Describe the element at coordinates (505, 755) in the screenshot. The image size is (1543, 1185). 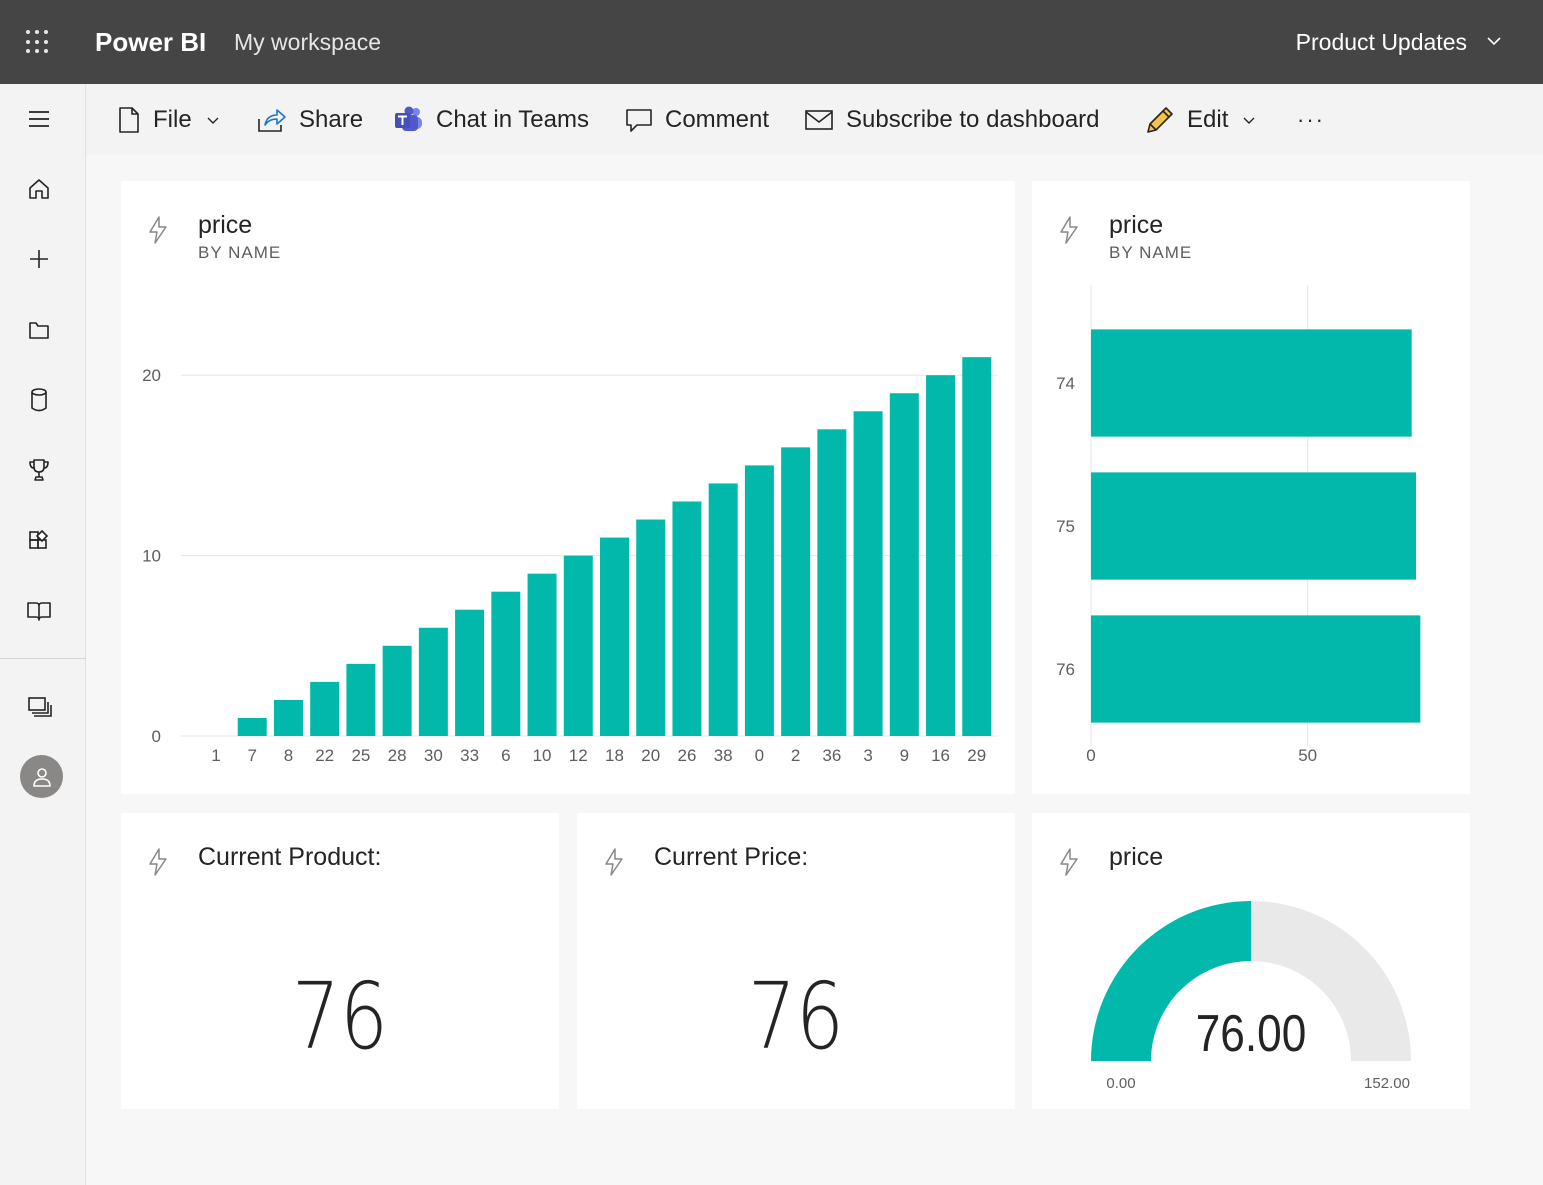
I see `x-tick-label: 6` at that location.